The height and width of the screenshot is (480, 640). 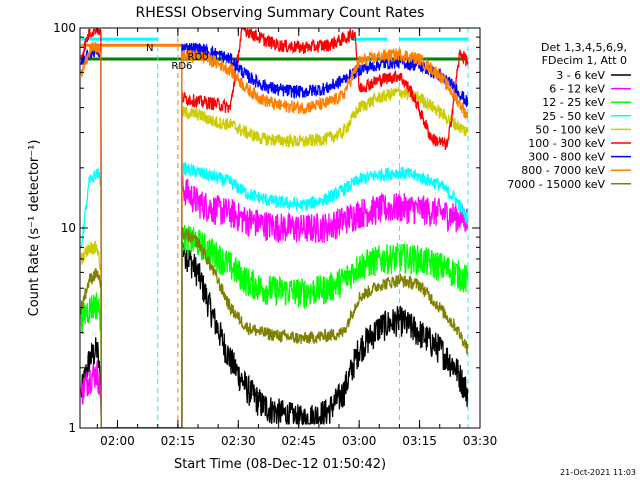 What do you see at coordinates (566, 143) in the screenshot?
I see `legend-entry-5: 100 - 300 keV` at bounding box center [566, 143].